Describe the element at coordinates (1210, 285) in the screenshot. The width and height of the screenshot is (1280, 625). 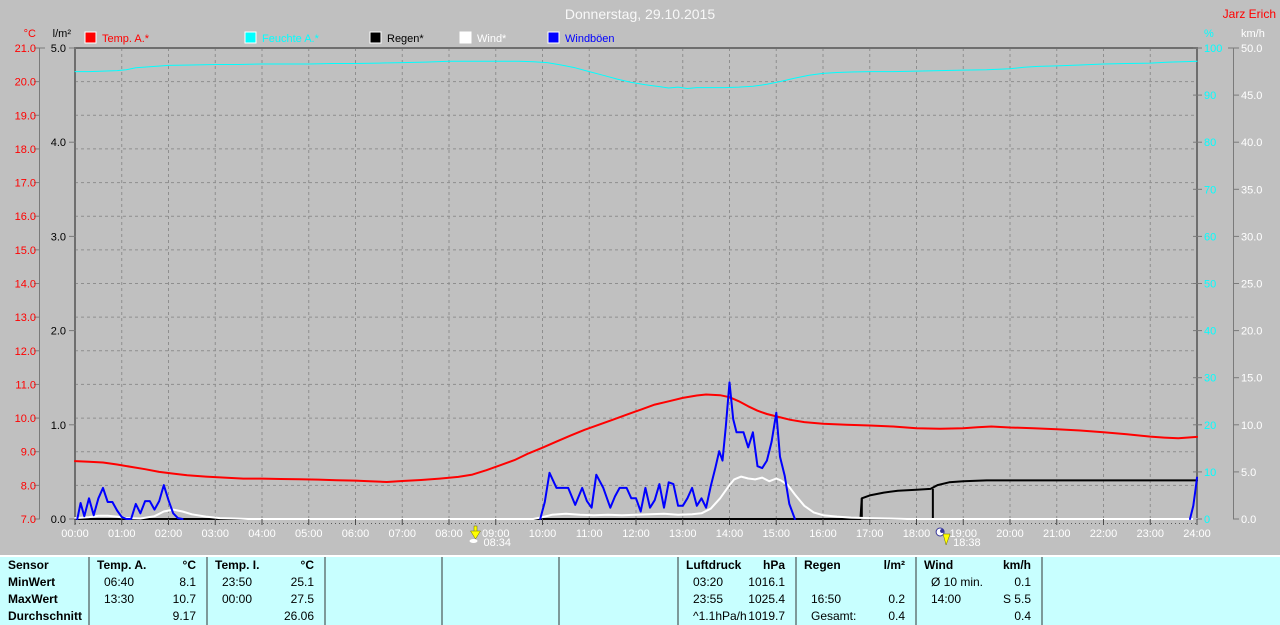
I see `axis-label: 50` at that location.